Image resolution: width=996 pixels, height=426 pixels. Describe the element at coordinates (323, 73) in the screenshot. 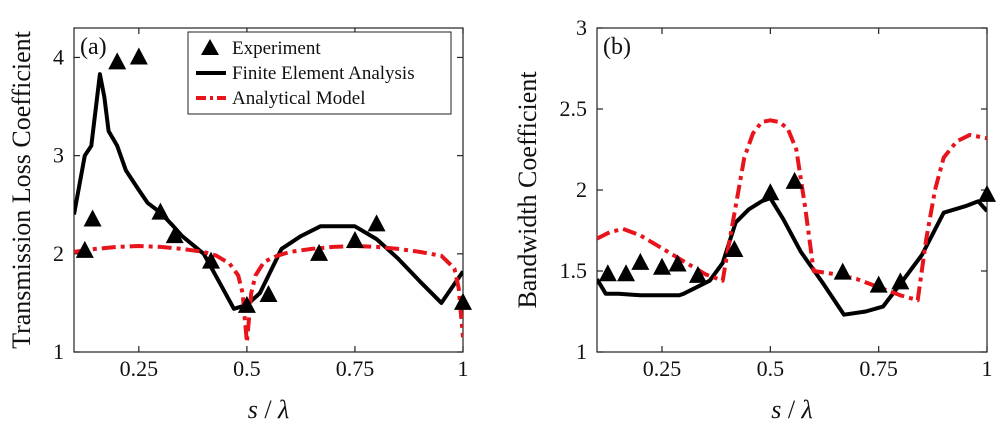

I see `legend-label: Finite Element Analysis` at that location.